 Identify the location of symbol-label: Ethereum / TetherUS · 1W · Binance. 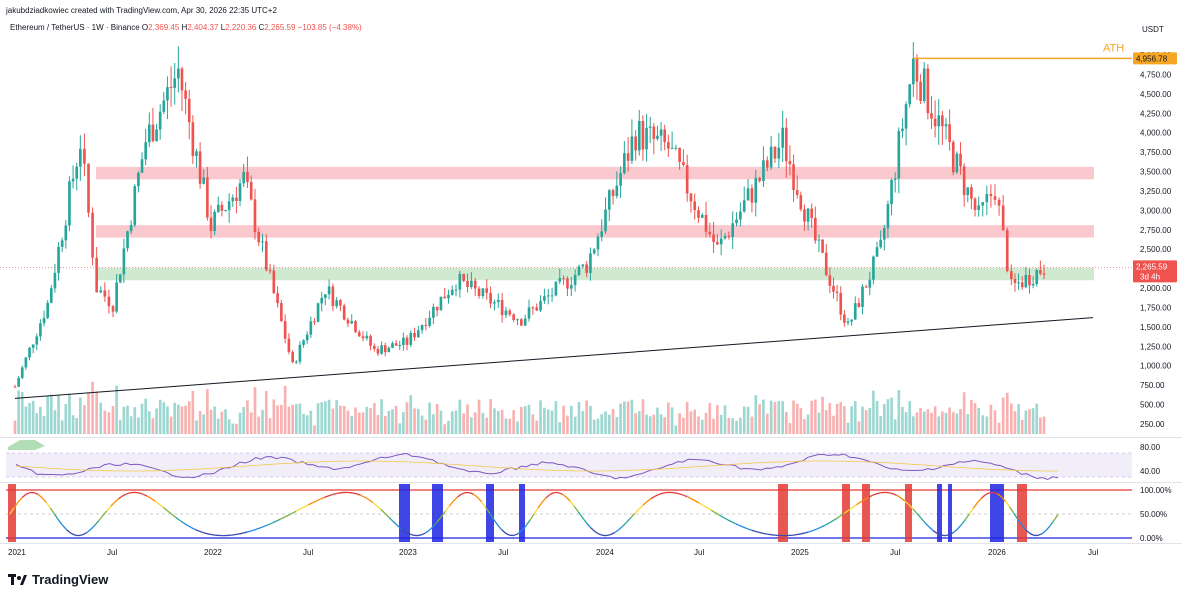
(75, 27).